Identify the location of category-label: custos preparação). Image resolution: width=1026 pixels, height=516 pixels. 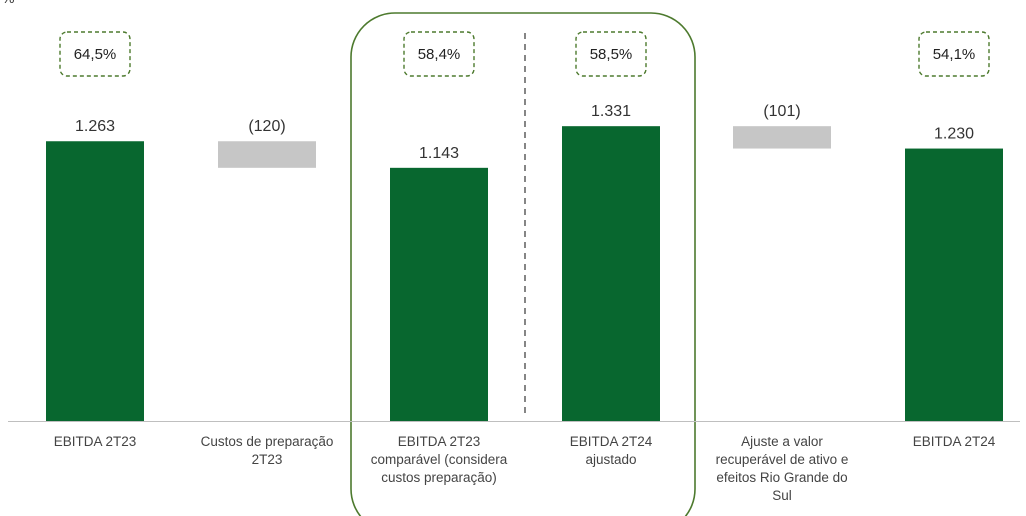
(439, 477).